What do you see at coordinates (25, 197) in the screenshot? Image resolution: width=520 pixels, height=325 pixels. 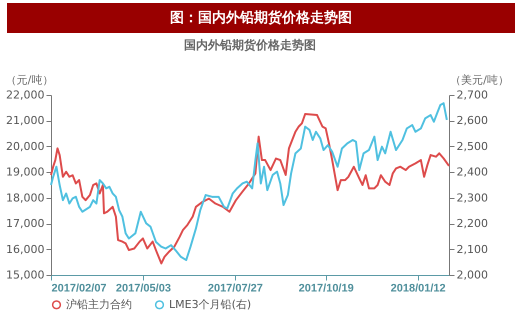 I see `y-tick-label: 18,000` at bounding box center [25, 197].